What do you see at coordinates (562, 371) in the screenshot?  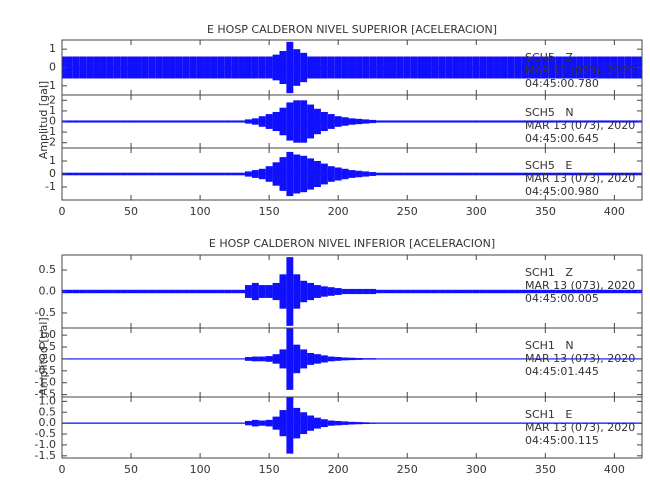 I see `trace-time: 04:45:01.445` at bounding box center [562, 371].